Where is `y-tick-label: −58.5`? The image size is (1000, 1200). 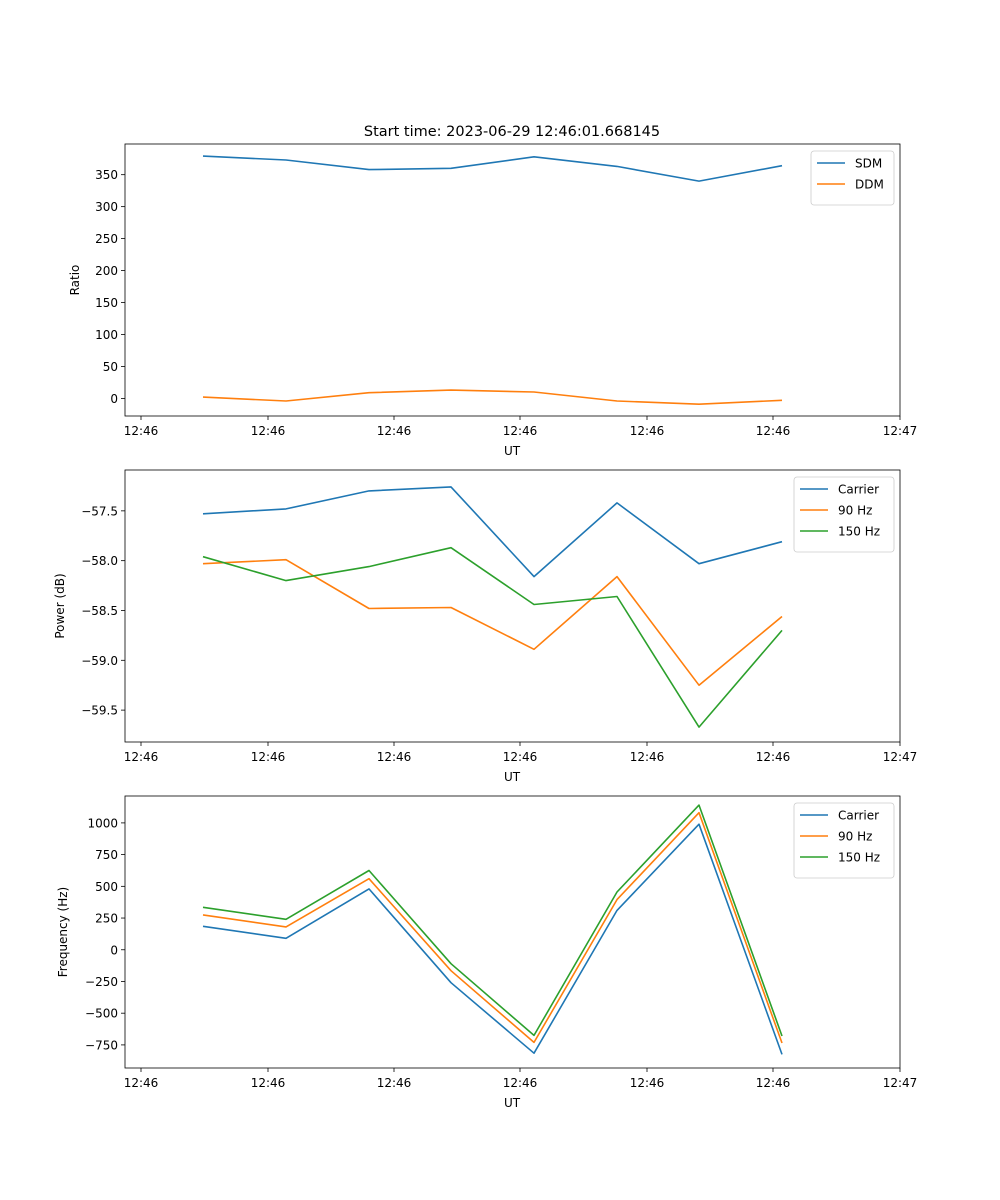
y-tick-label: −58.5 is located at coordinates (99, 611).